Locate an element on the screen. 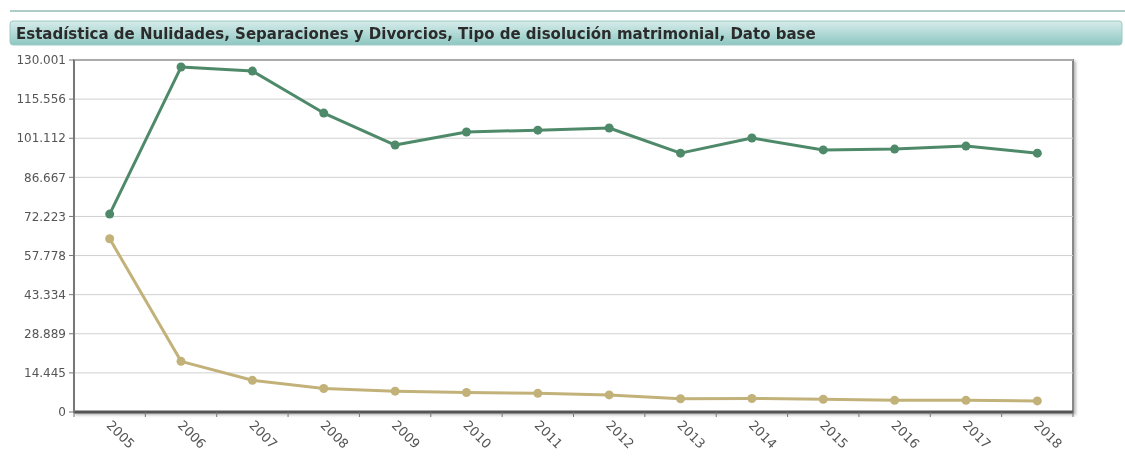 This screenshot has width=1125, height=459. y-tick-label: 72.223 is located at coordinates (45, 216).